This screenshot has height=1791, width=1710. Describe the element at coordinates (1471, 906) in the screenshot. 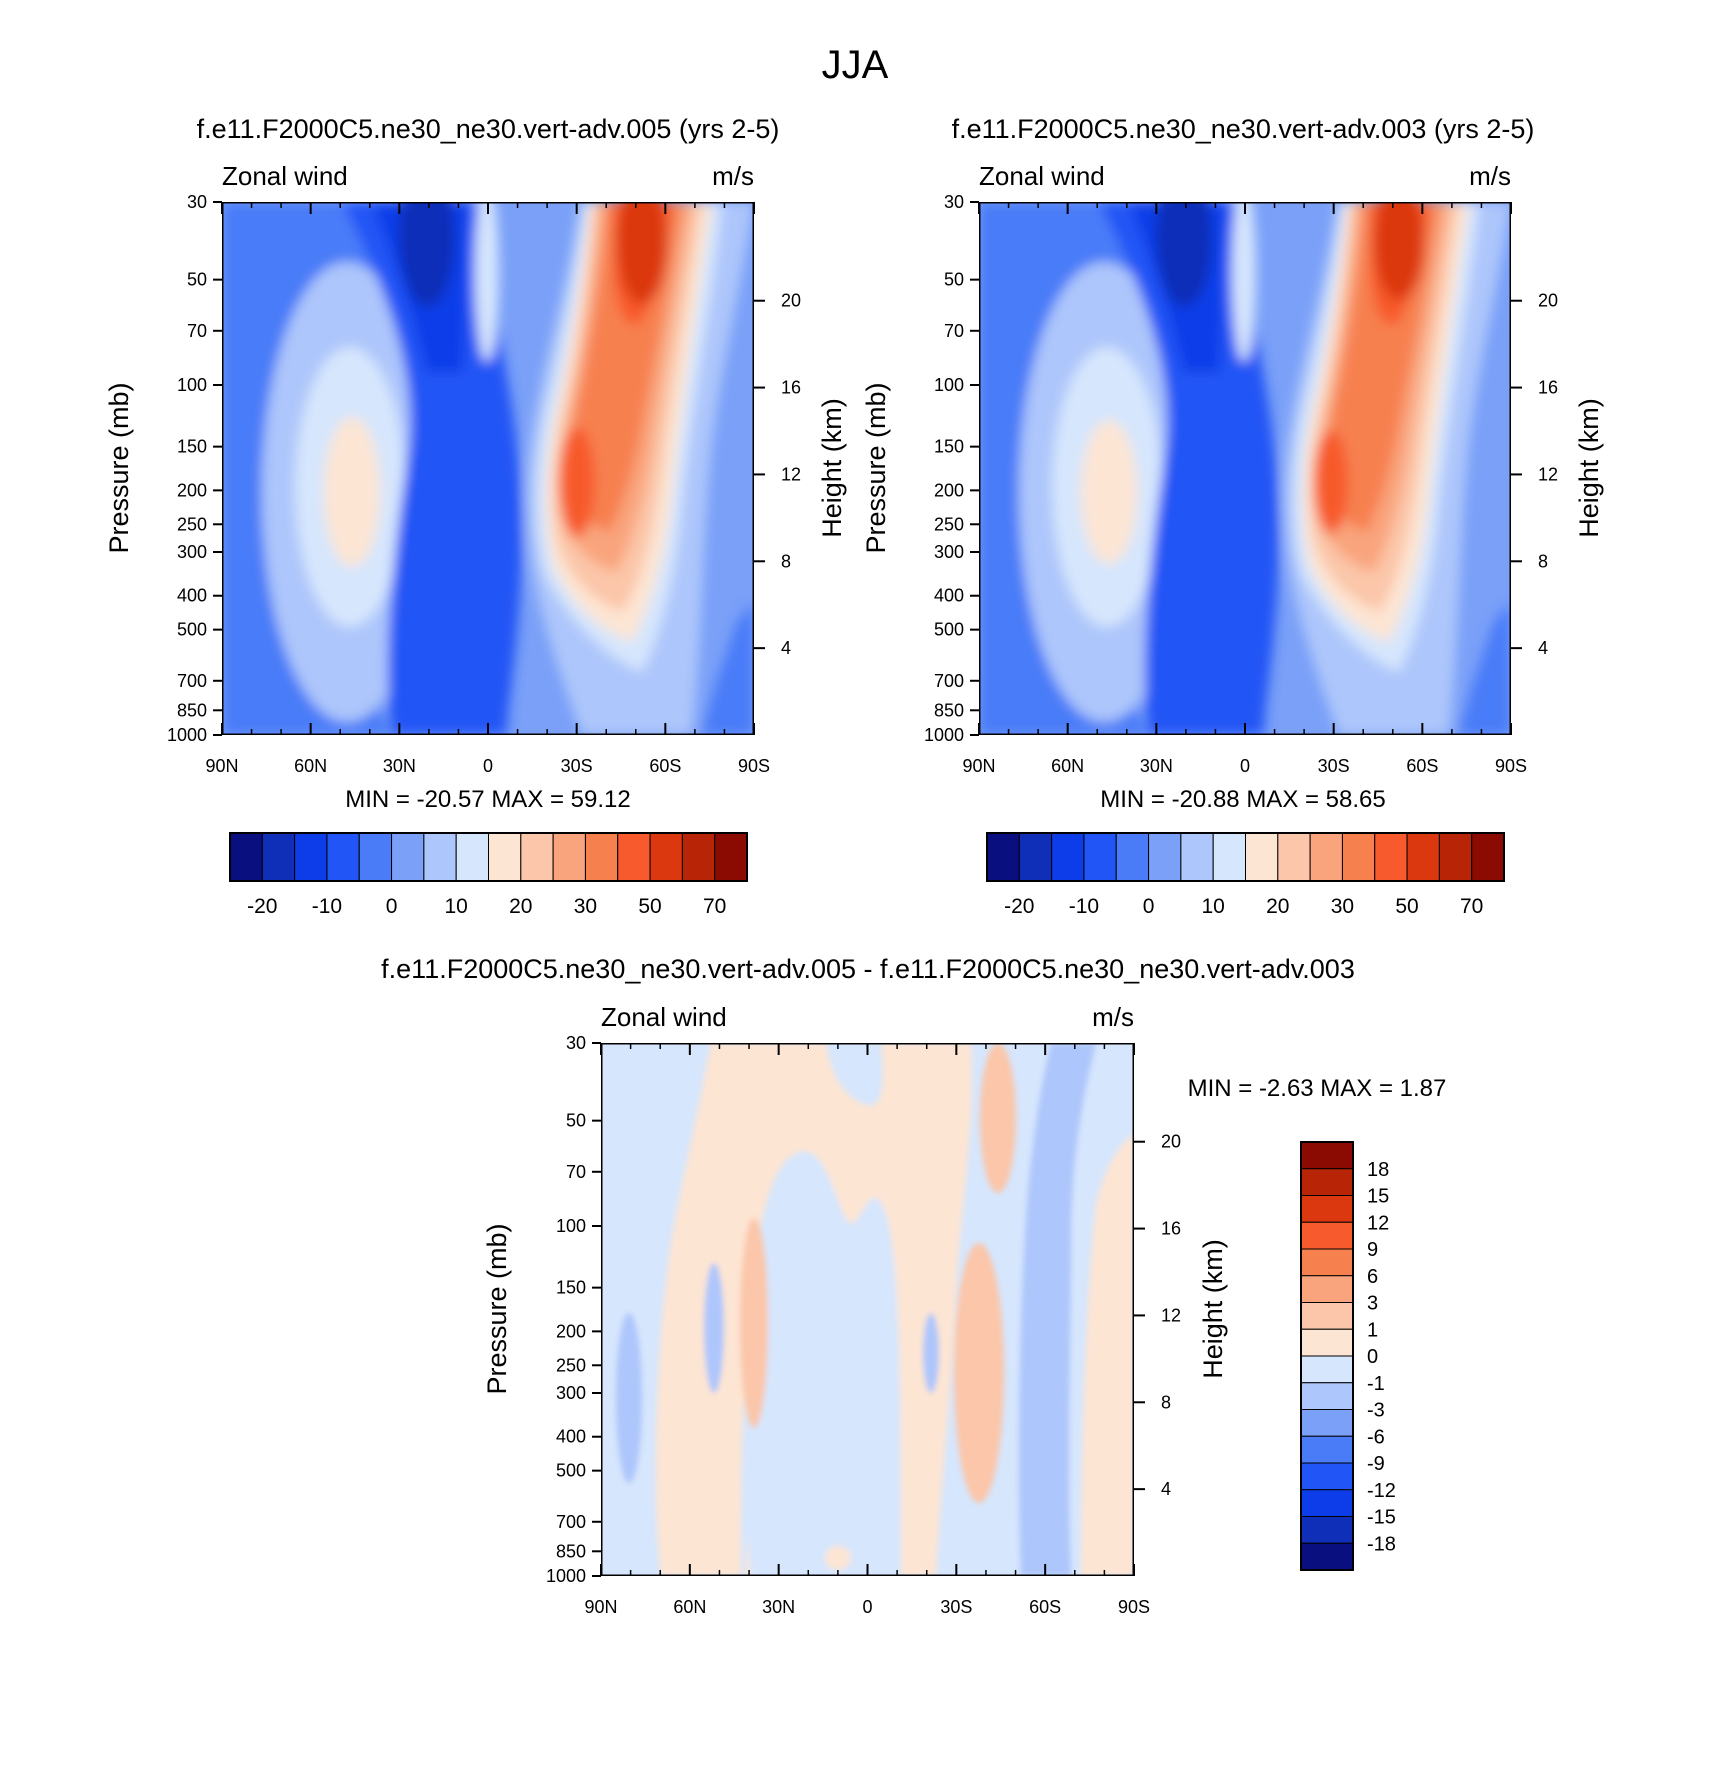

I see `colorbar-label: 70` at that location.